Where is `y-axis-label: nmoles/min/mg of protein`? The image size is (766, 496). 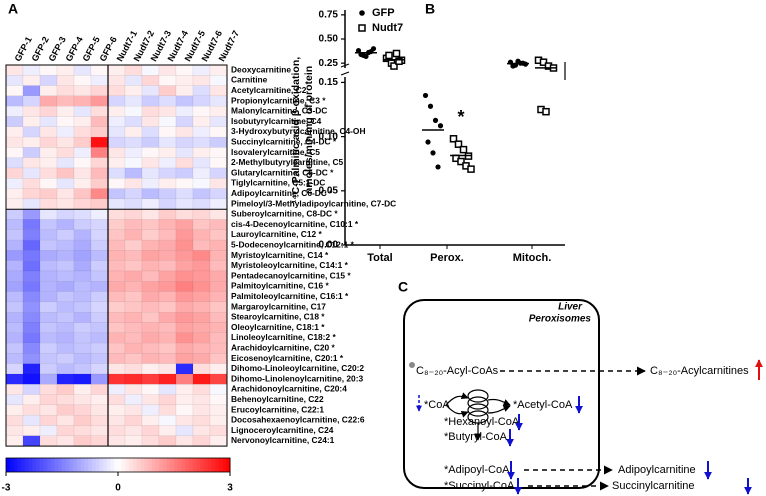
y-axis-label: nmoles/min/mg of protein is located at coordinates (309, 130).